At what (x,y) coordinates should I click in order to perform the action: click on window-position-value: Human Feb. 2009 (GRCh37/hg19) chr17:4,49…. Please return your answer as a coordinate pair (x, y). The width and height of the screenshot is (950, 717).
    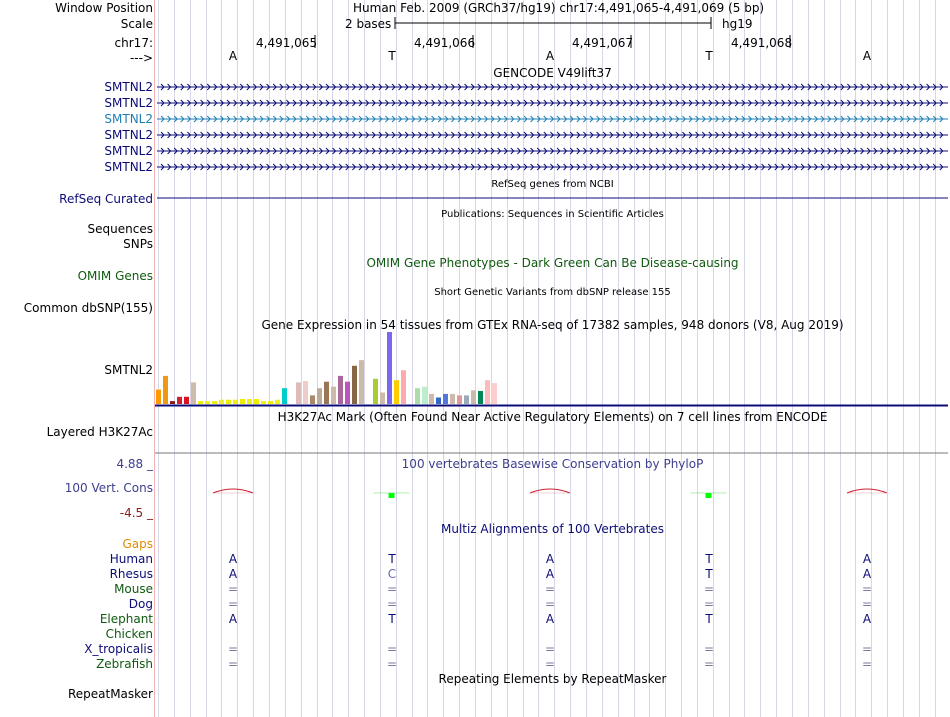
    Looking at the image, I should click on (559, 8).